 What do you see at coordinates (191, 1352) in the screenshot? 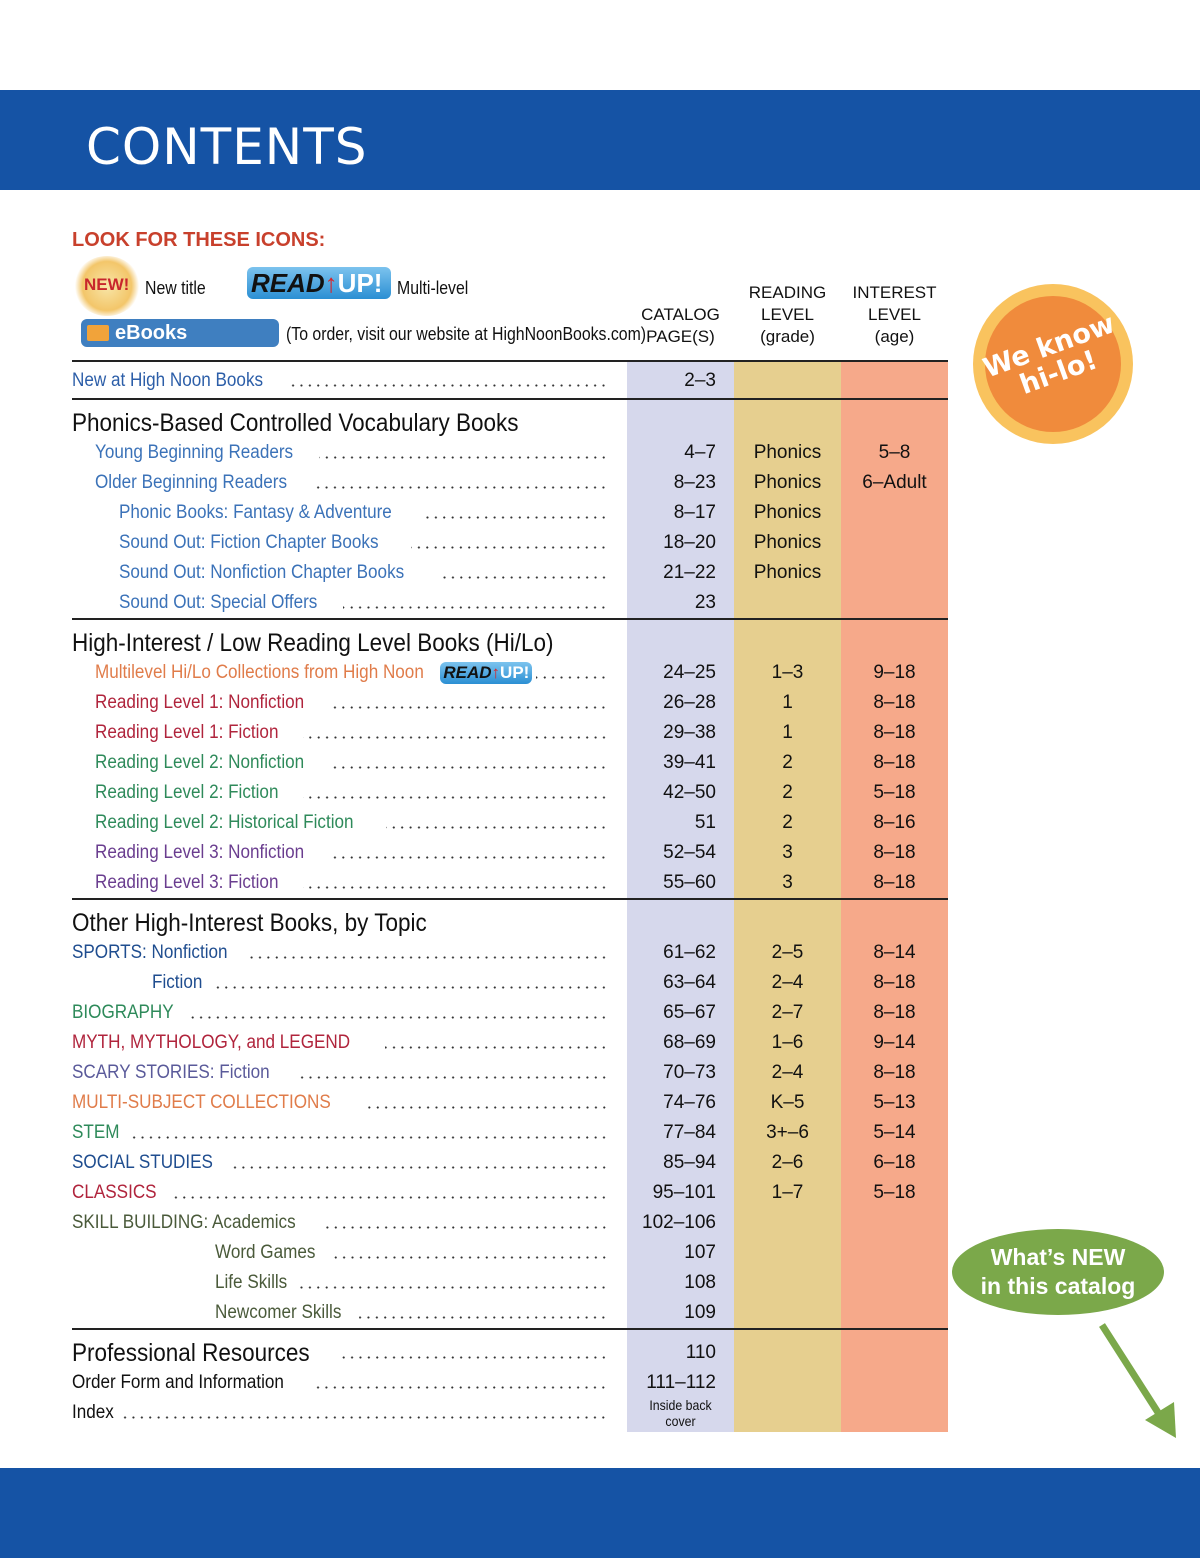
I see `row-title-link: Professional Resources` at bounding box center [191, 1352].